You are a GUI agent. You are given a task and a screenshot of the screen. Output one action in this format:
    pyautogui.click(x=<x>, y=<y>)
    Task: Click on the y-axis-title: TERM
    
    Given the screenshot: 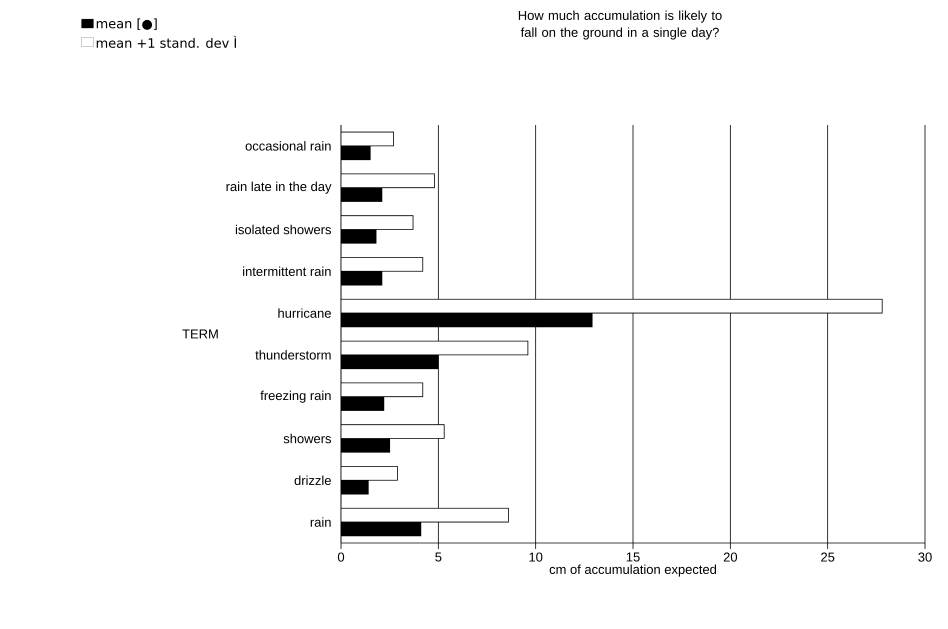 What is the action you would take?
    pyautogui.click(x=200, y=334)
    